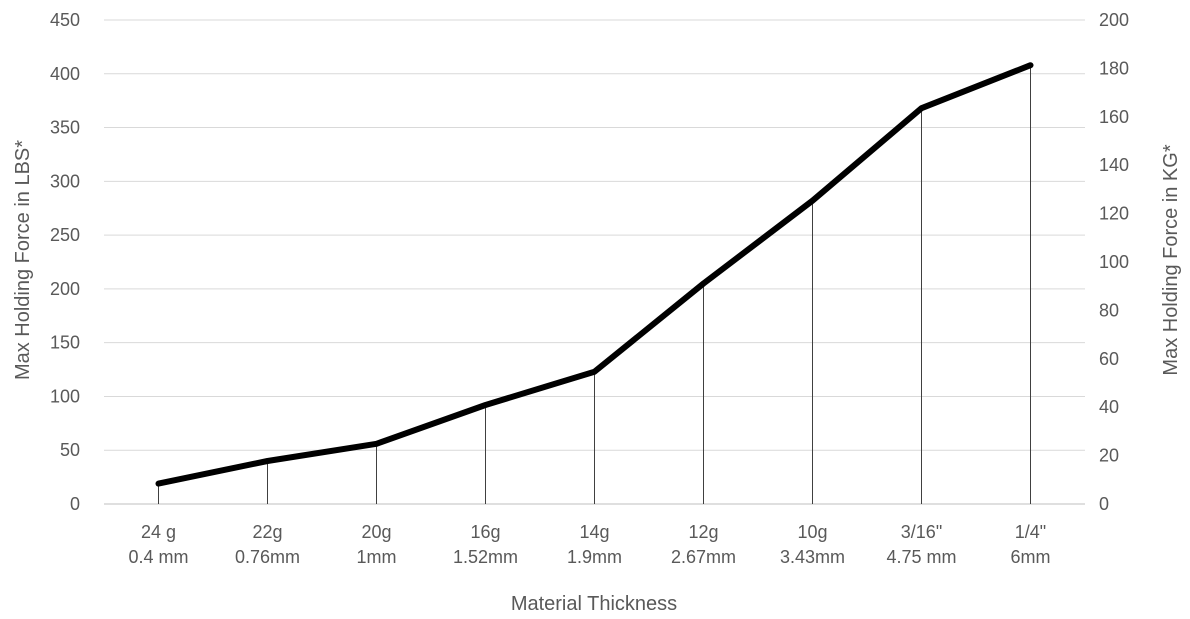 Image resolution: width=1190 pixels, height=619 pixels. Describe the element at coordinates (1114, 68) in the screenshot. I see `y2-tick-label: 180` at that location.